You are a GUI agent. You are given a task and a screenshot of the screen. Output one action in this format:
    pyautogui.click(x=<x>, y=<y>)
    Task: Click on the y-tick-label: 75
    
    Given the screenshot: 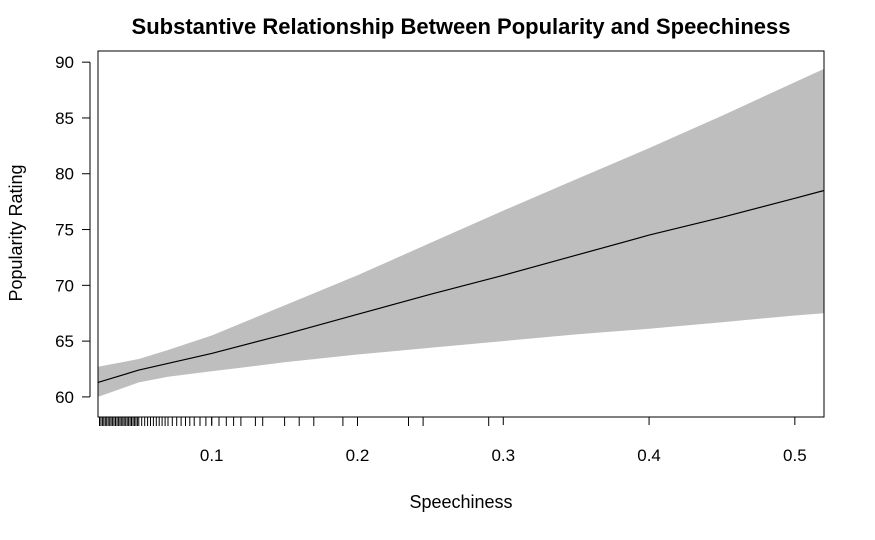 What is the action you would take?
    pyautogui.click(x=64, y=230)
    